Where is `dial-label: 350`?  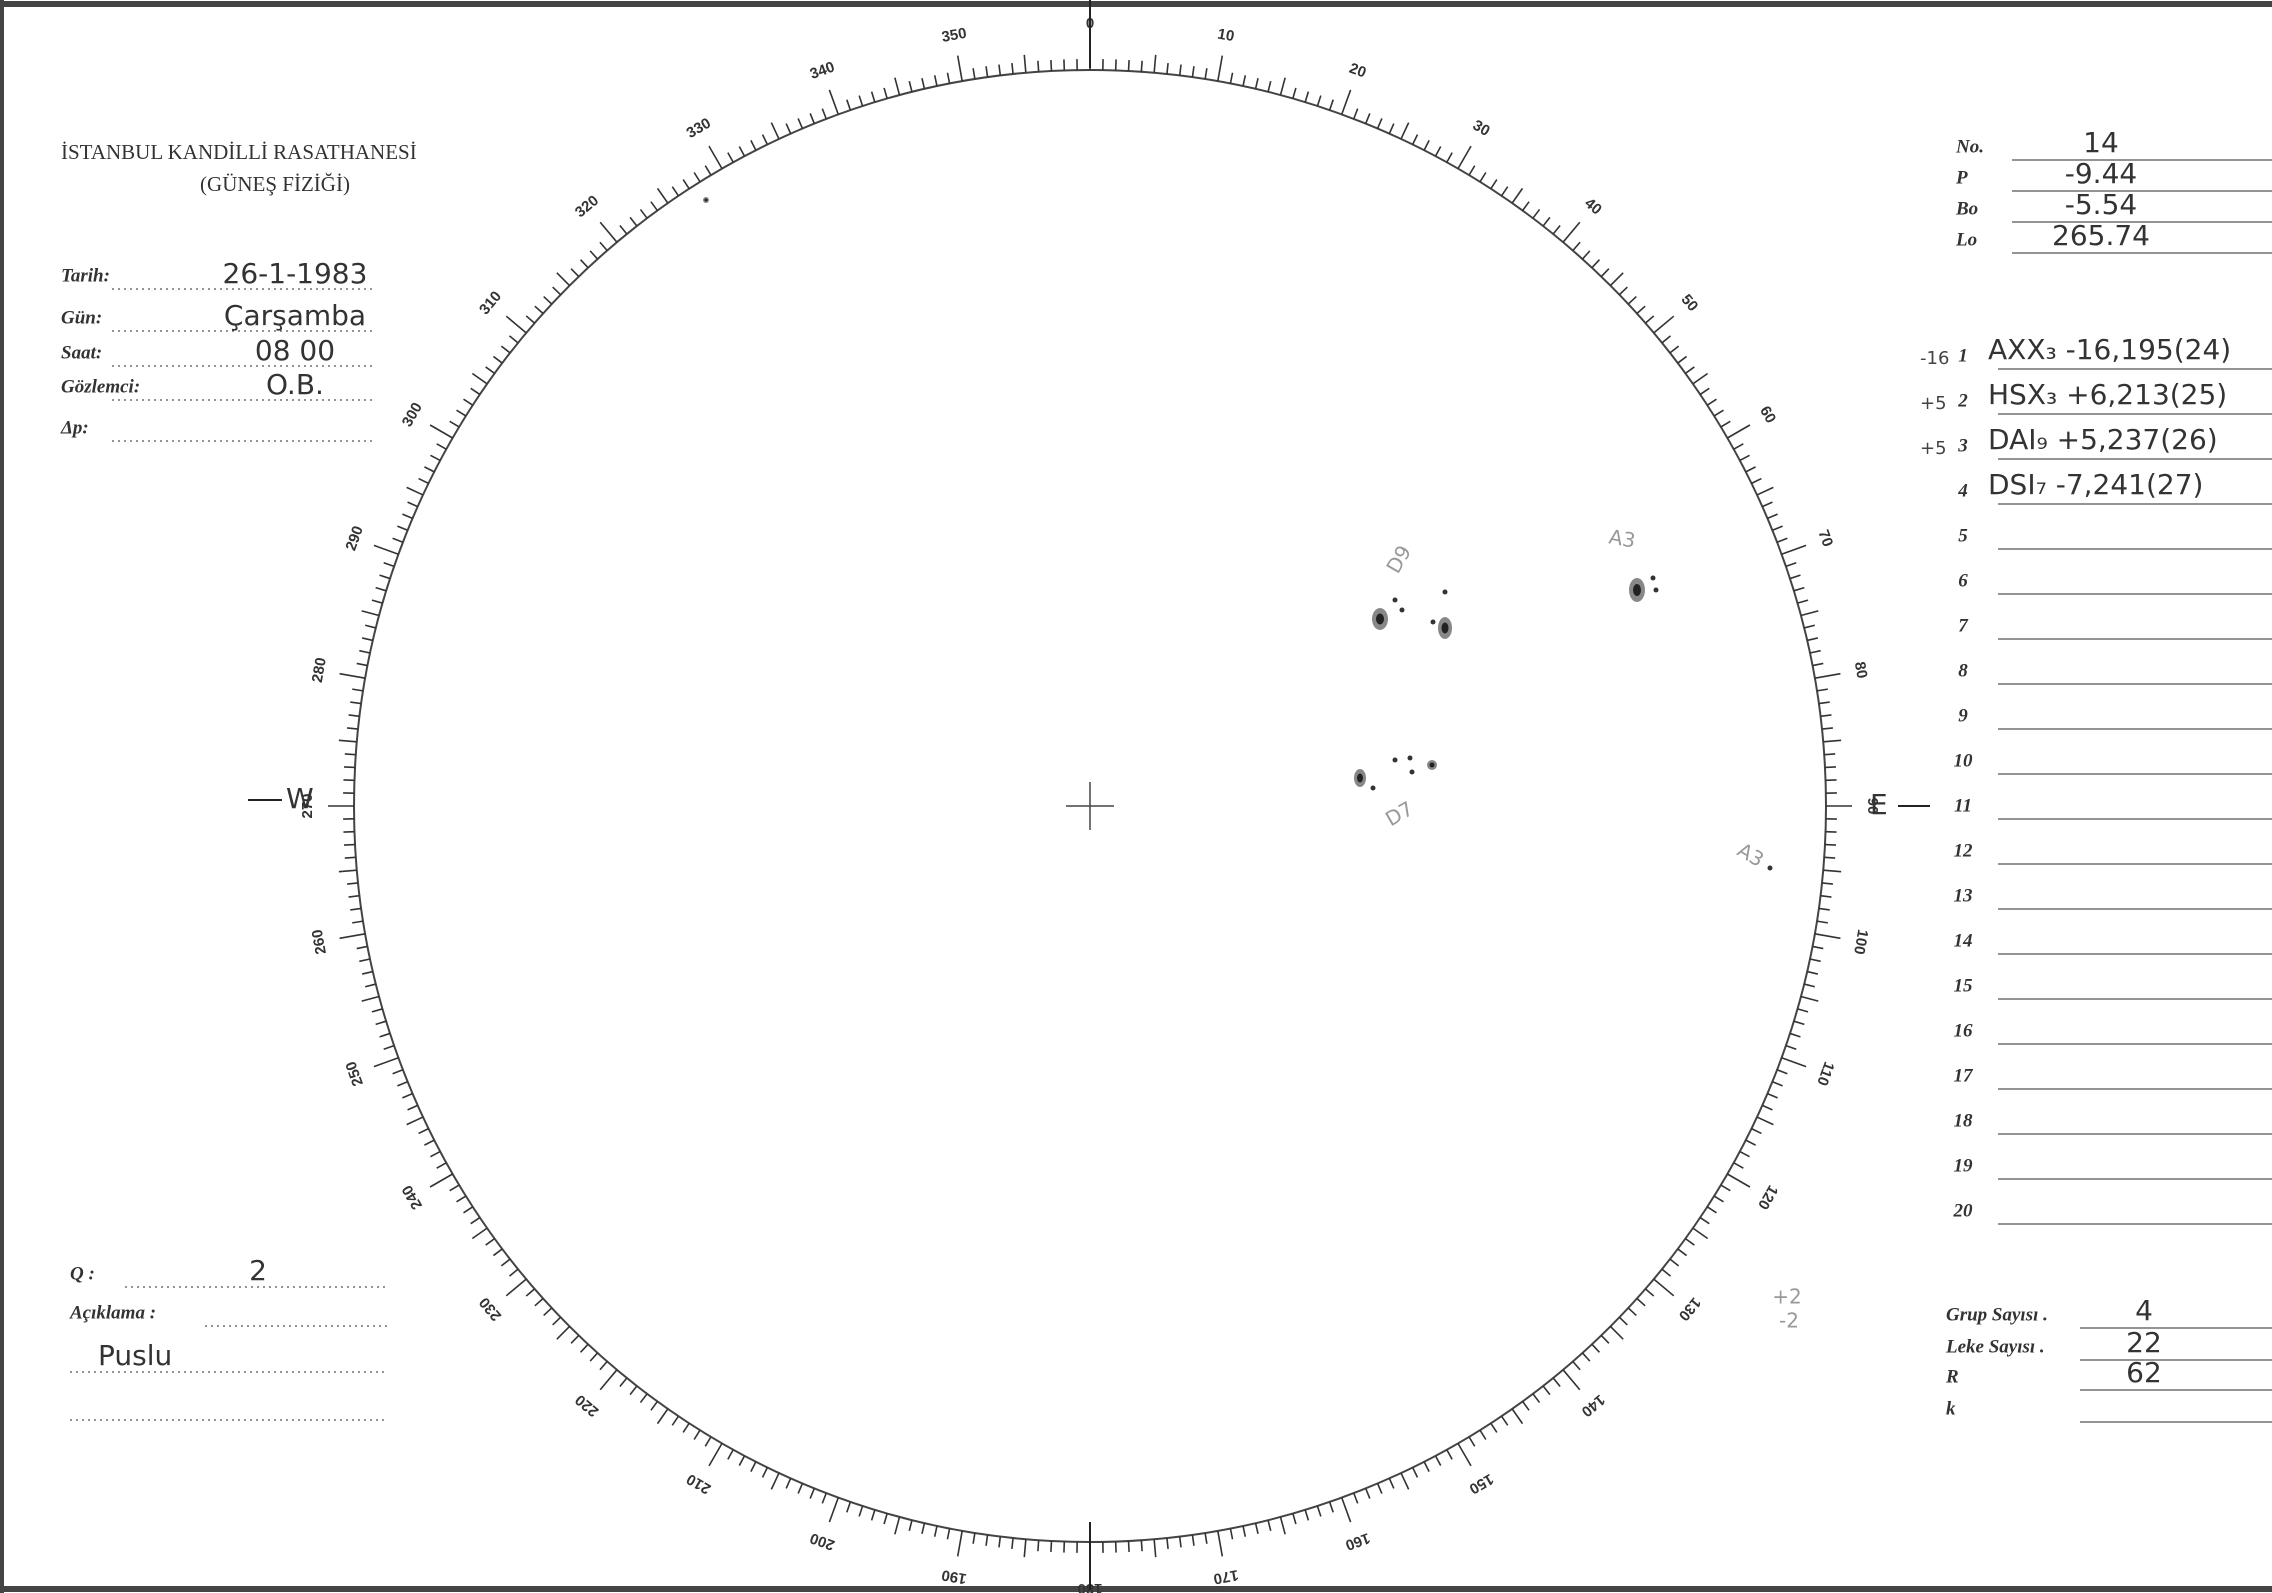 dial-label: 350 is located at coordinates (954, 35).